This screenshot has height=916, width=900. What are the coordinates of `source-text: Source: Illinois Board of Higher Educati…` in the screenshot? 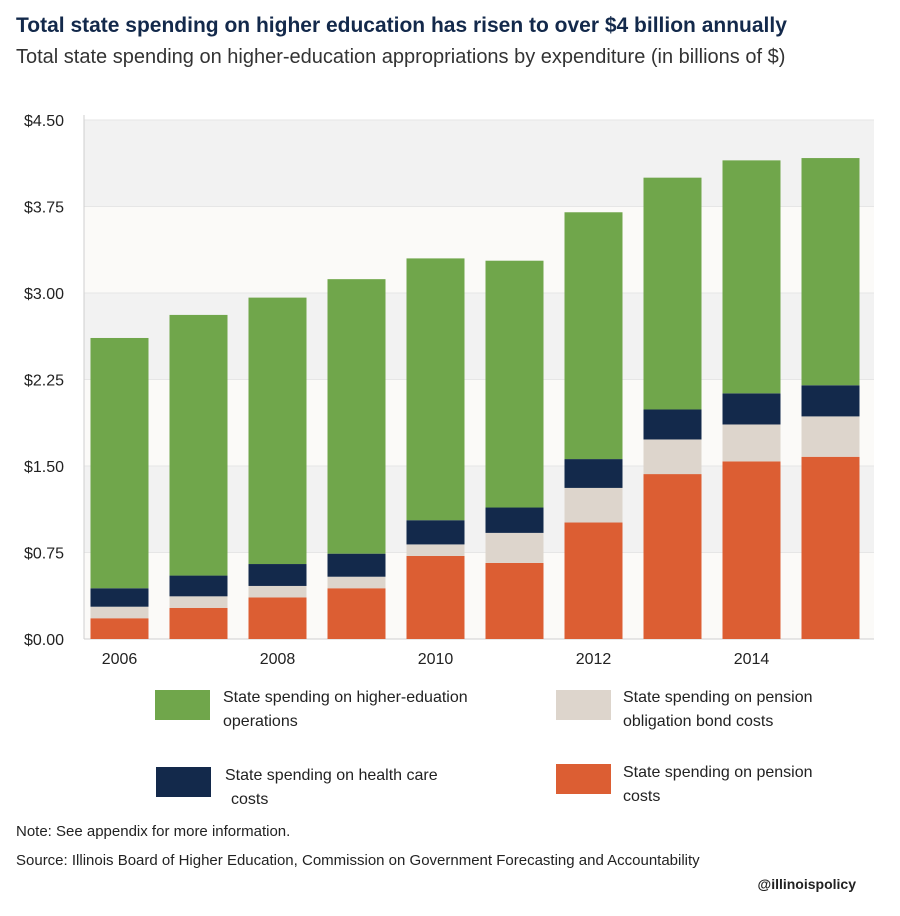 It's located at (358, 860).